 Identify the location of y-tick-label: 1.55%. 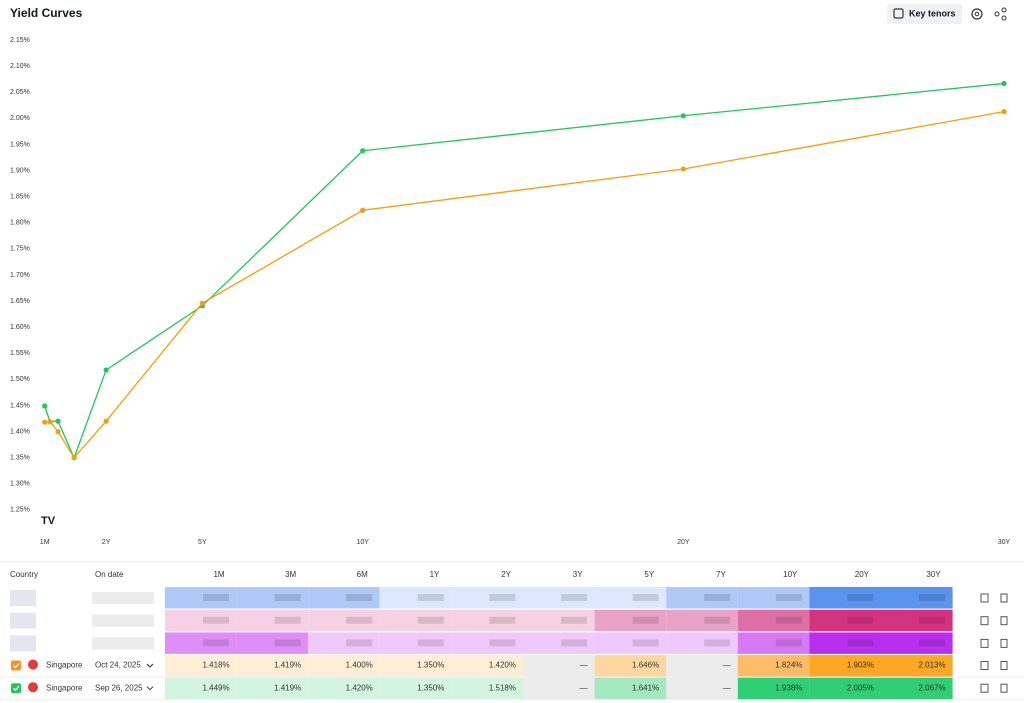
(20, 353).